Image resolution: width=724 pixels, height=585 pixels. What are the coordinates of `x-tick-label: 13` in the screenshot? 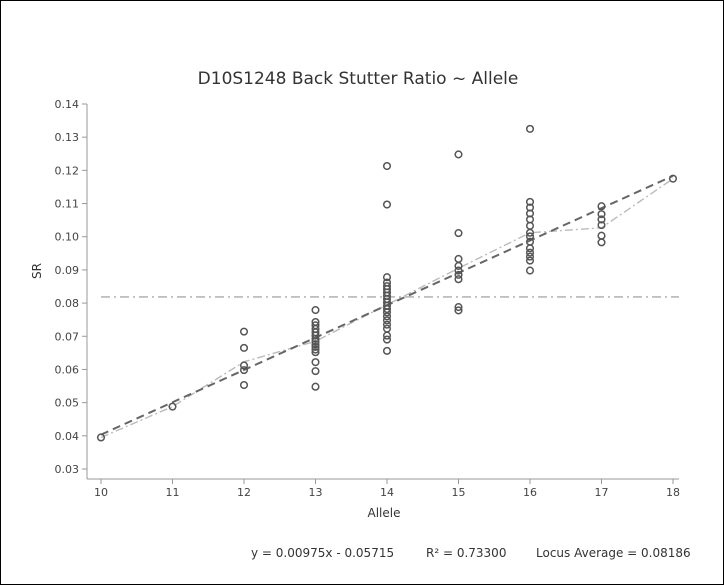 It's located at (316, 492).